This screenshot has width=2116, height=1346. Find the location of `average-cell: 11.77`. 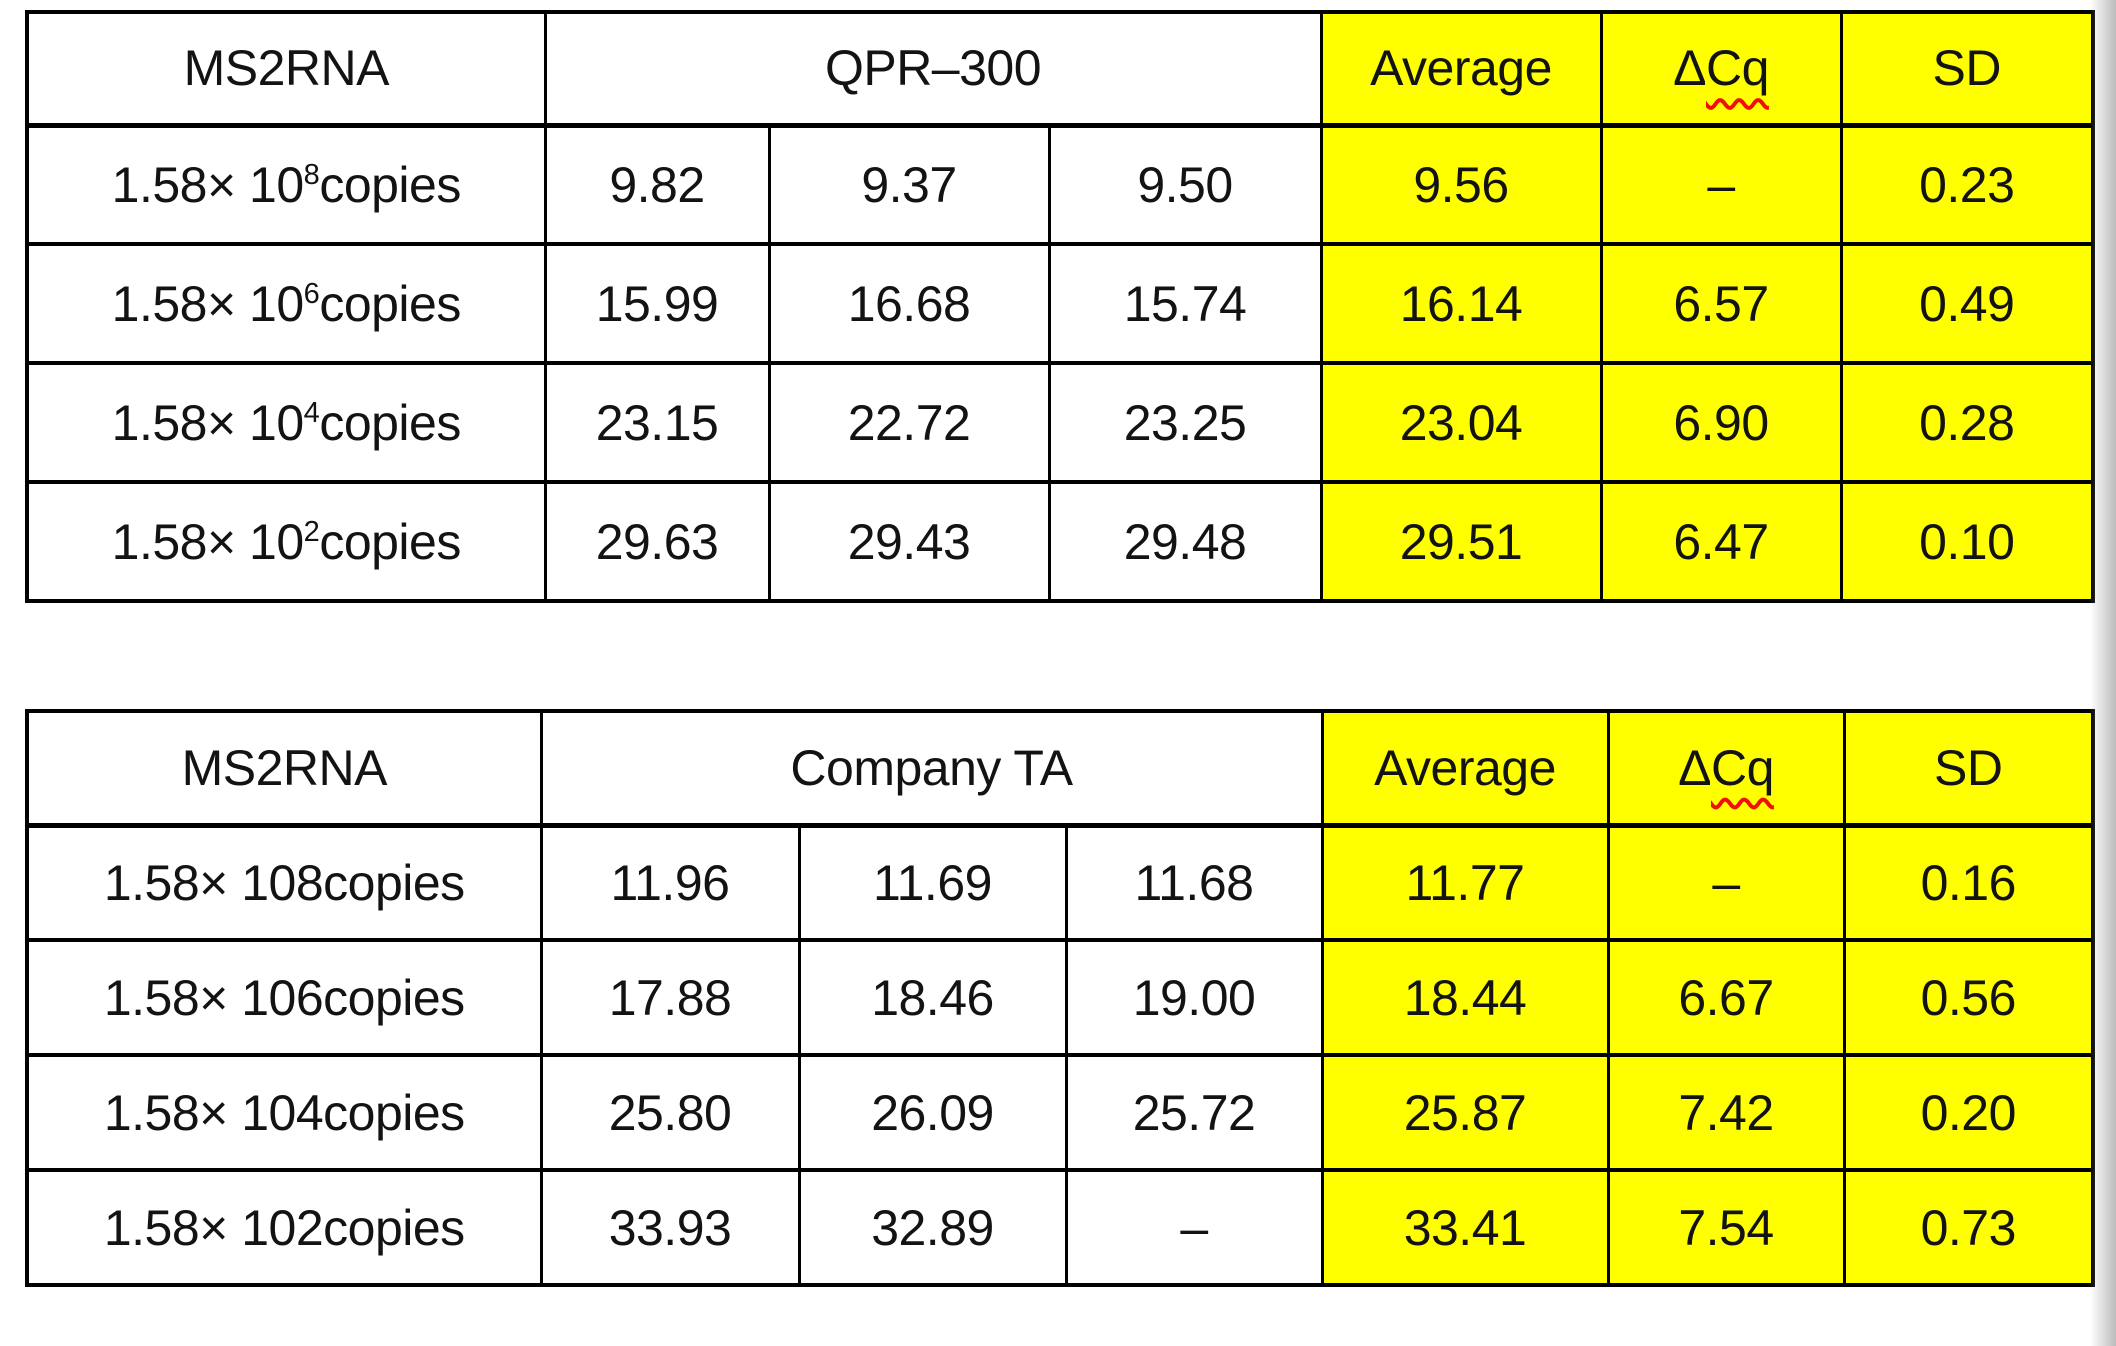

average-cell: 11.77 is located at coordinates (1465, 882).